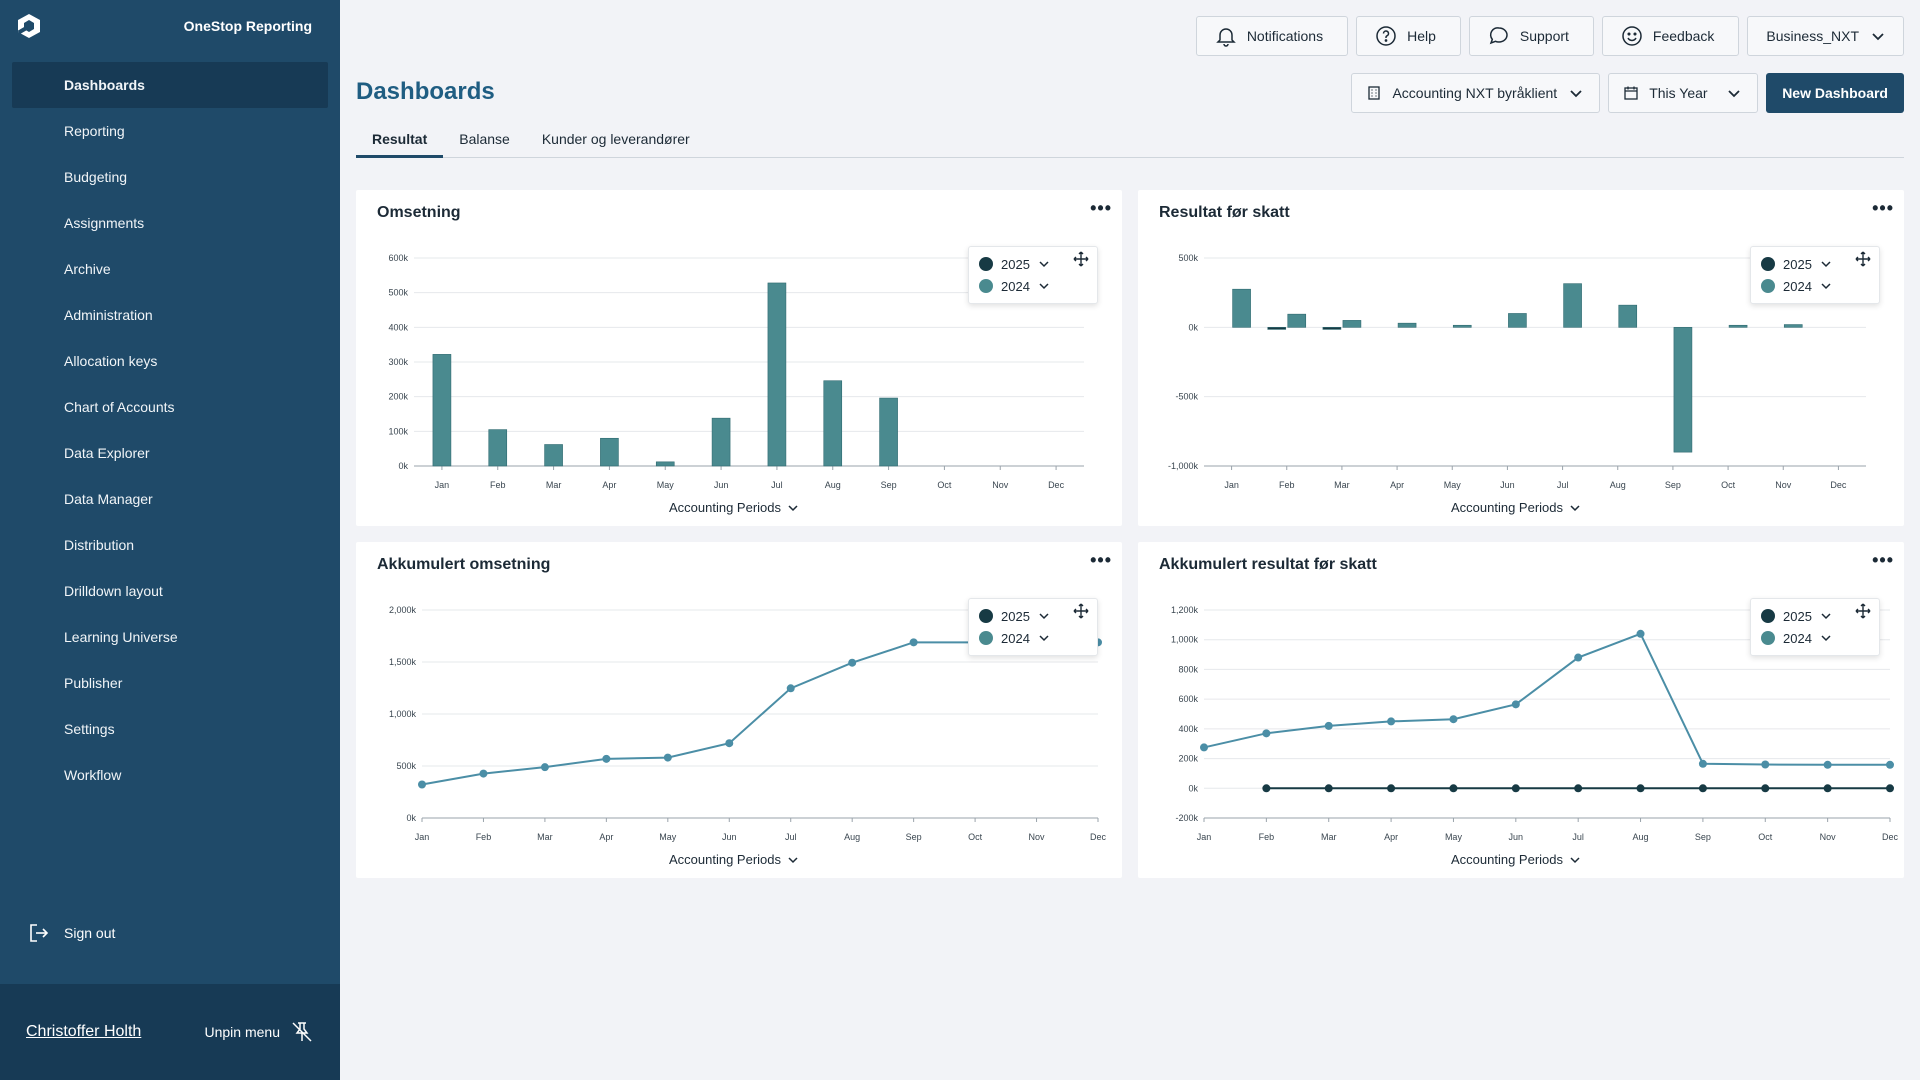  Describe the element at coordinates (1738, 326) in the screenshot. I see `bar-2024-oct` at that location.